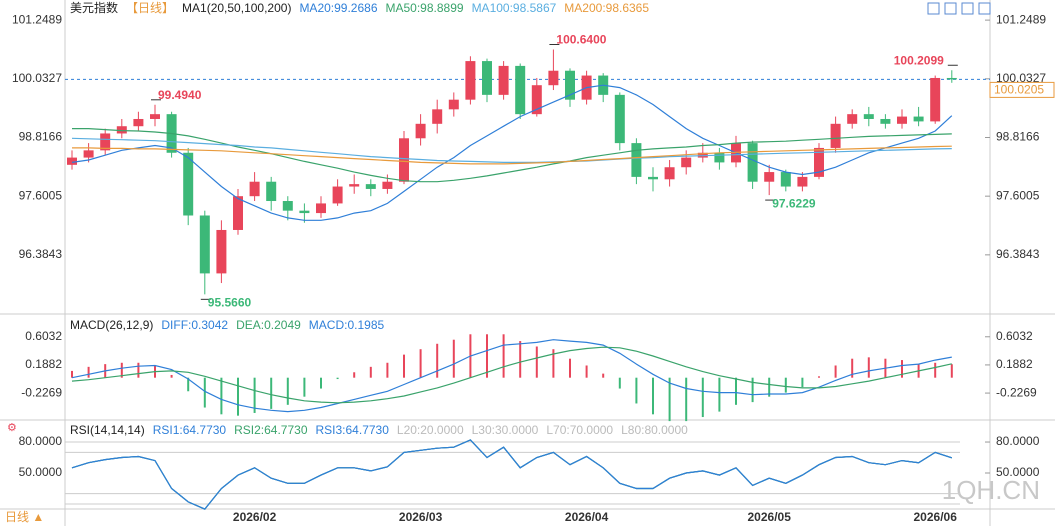 This screenshot has width=1055, height=526. Describe the element at coordinates (24, 517) in the screenshot. I see `period-tab: 日线 ▲` at that location.